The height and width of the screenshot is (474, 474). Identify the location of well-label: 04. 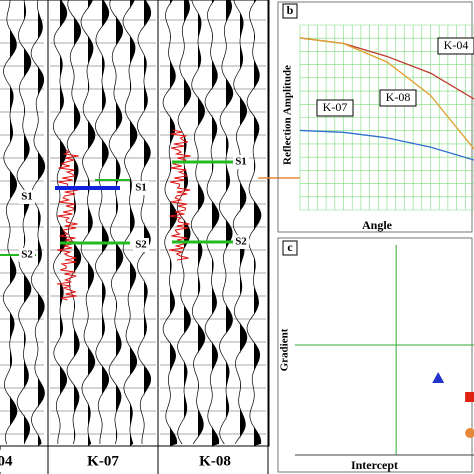
(6, 461).